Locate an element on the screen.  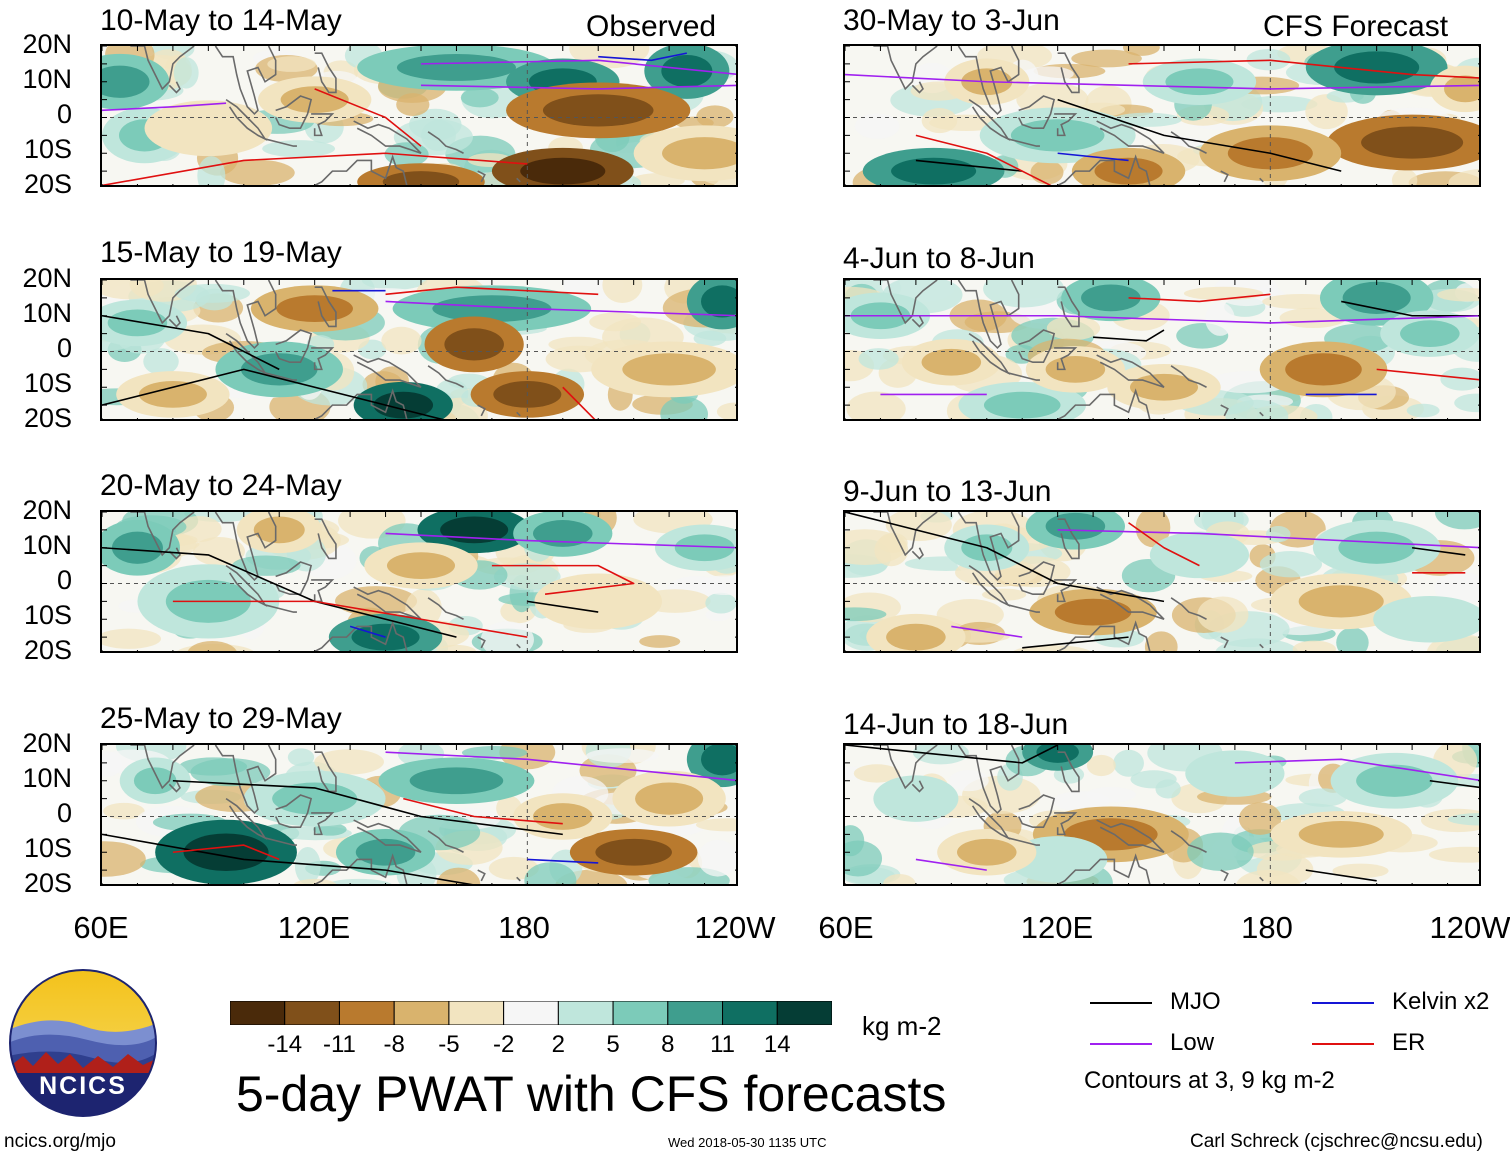
lat-tick-label: 10S is located at coordinates (47, 615).